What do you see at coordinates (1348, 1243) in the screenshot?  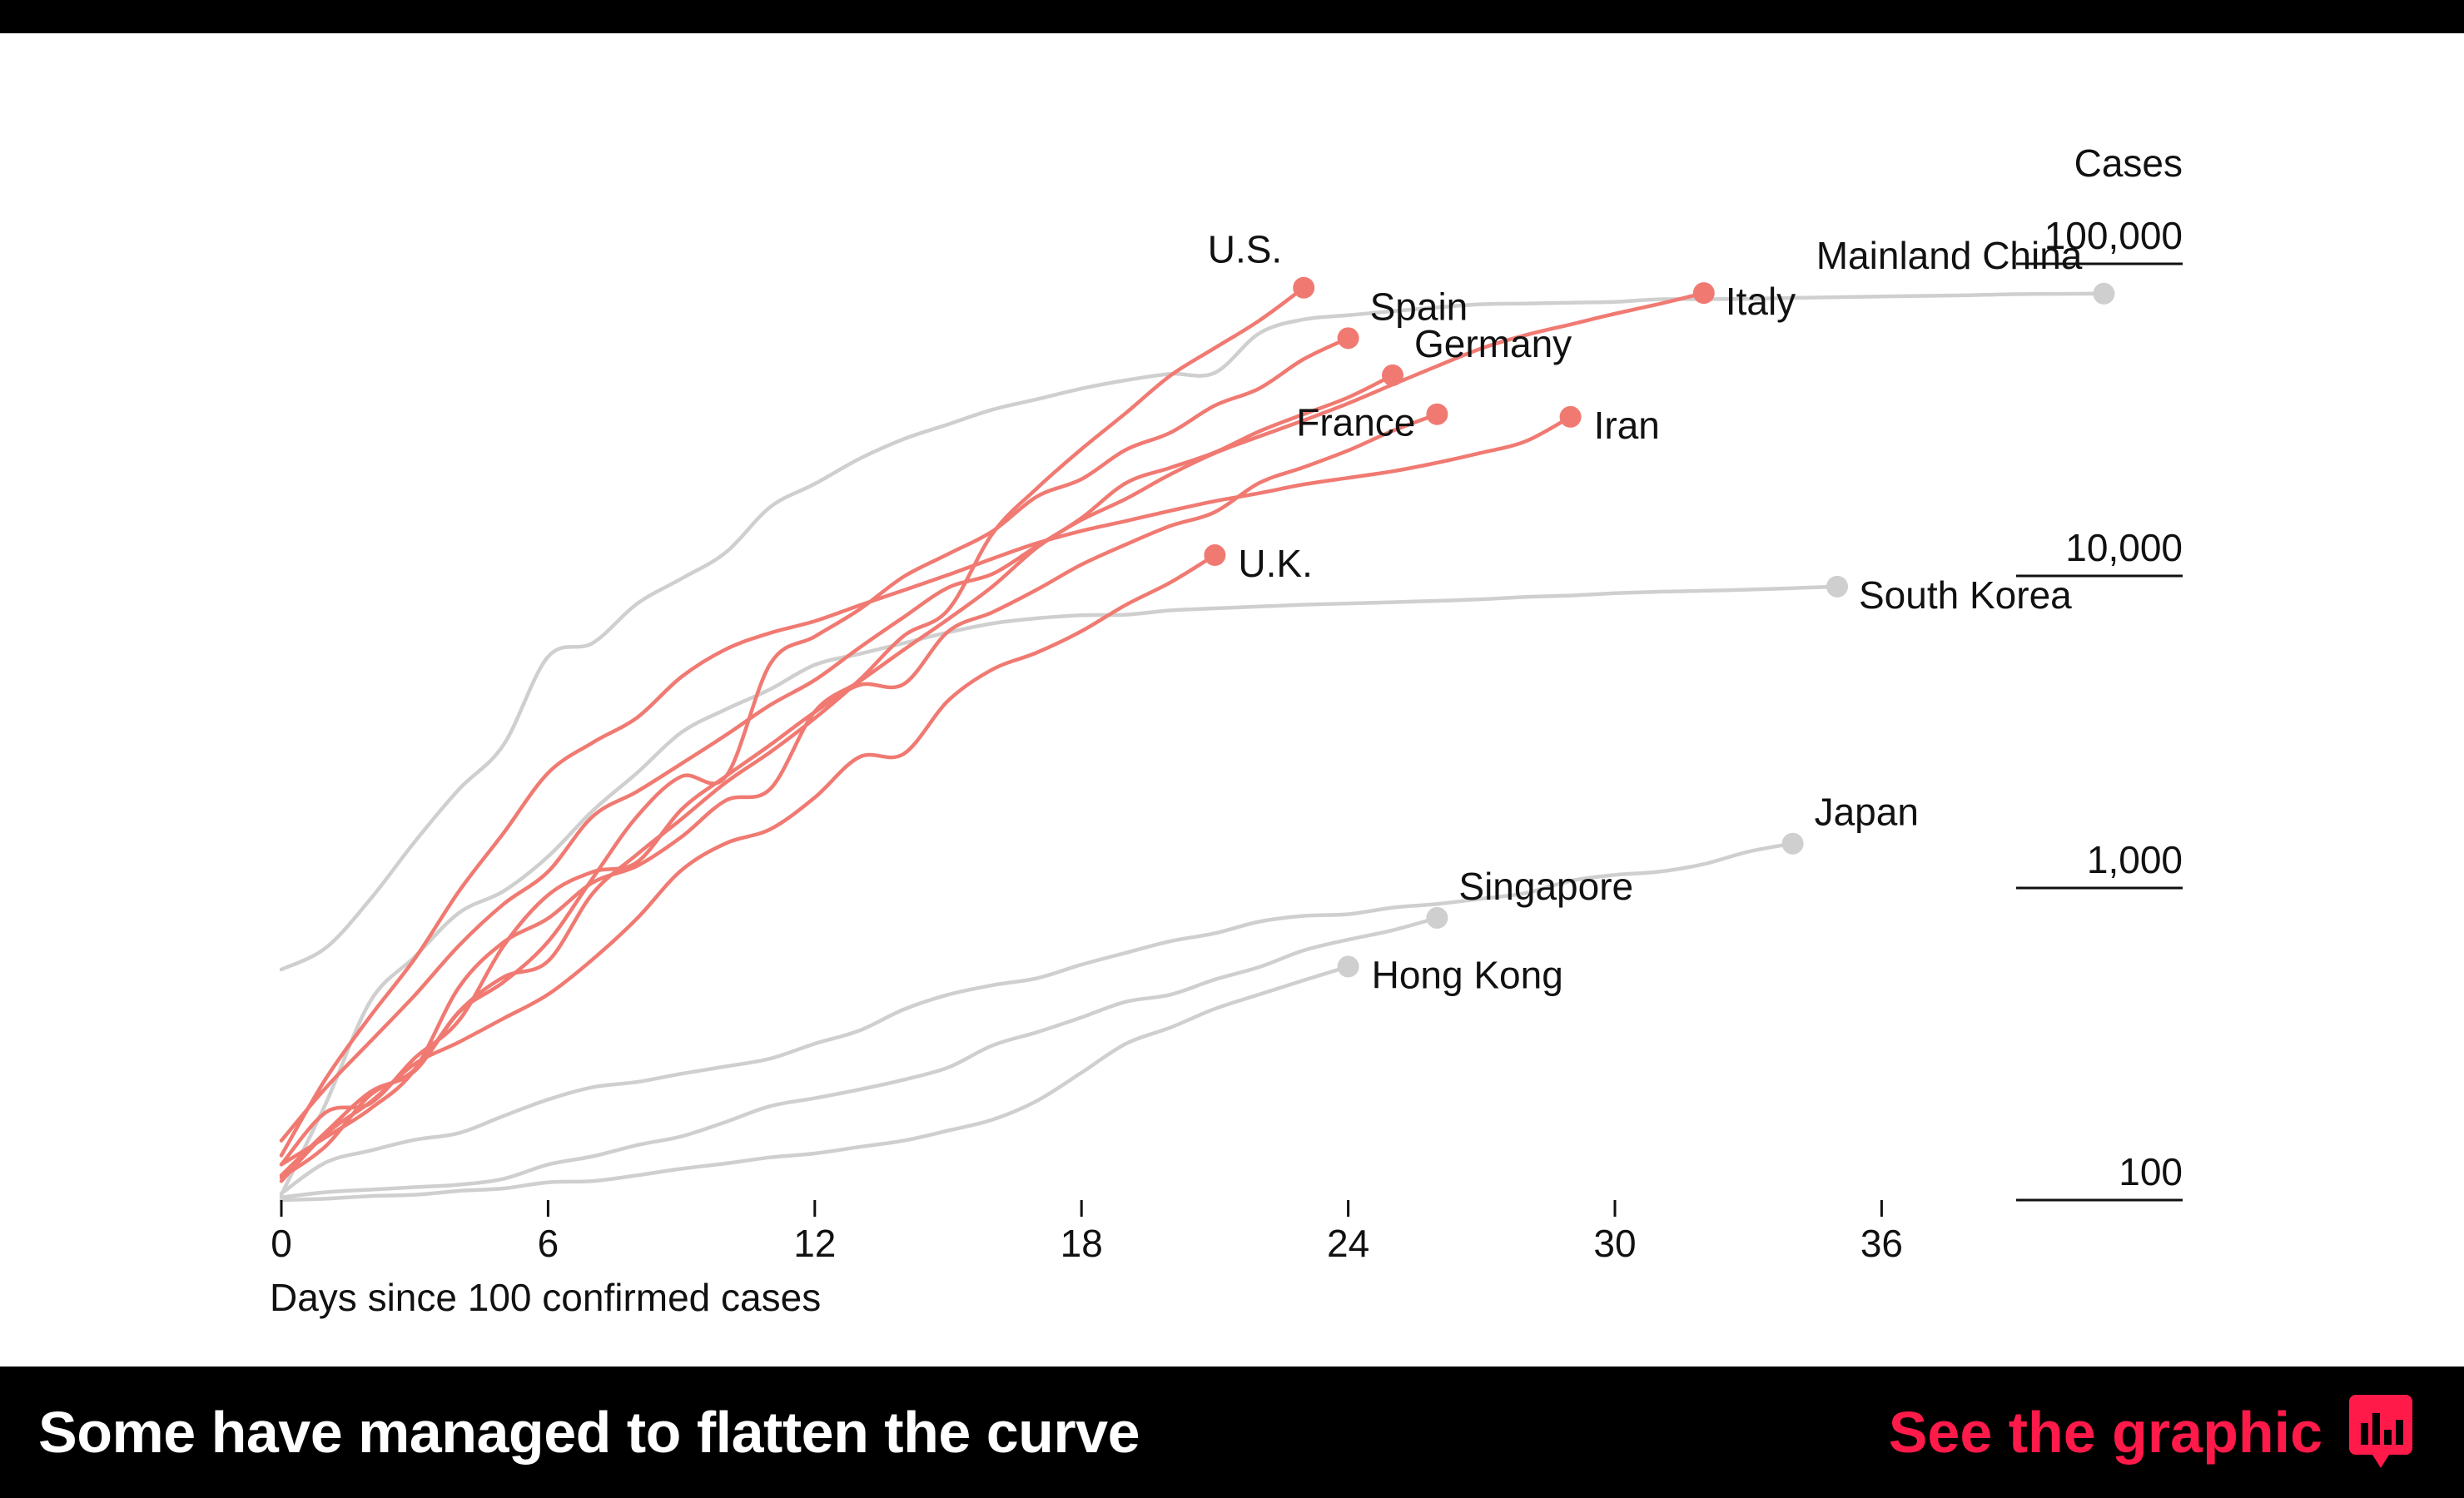 I see `x-tick-label-24: 24` at bounding box center [1348, 1243].